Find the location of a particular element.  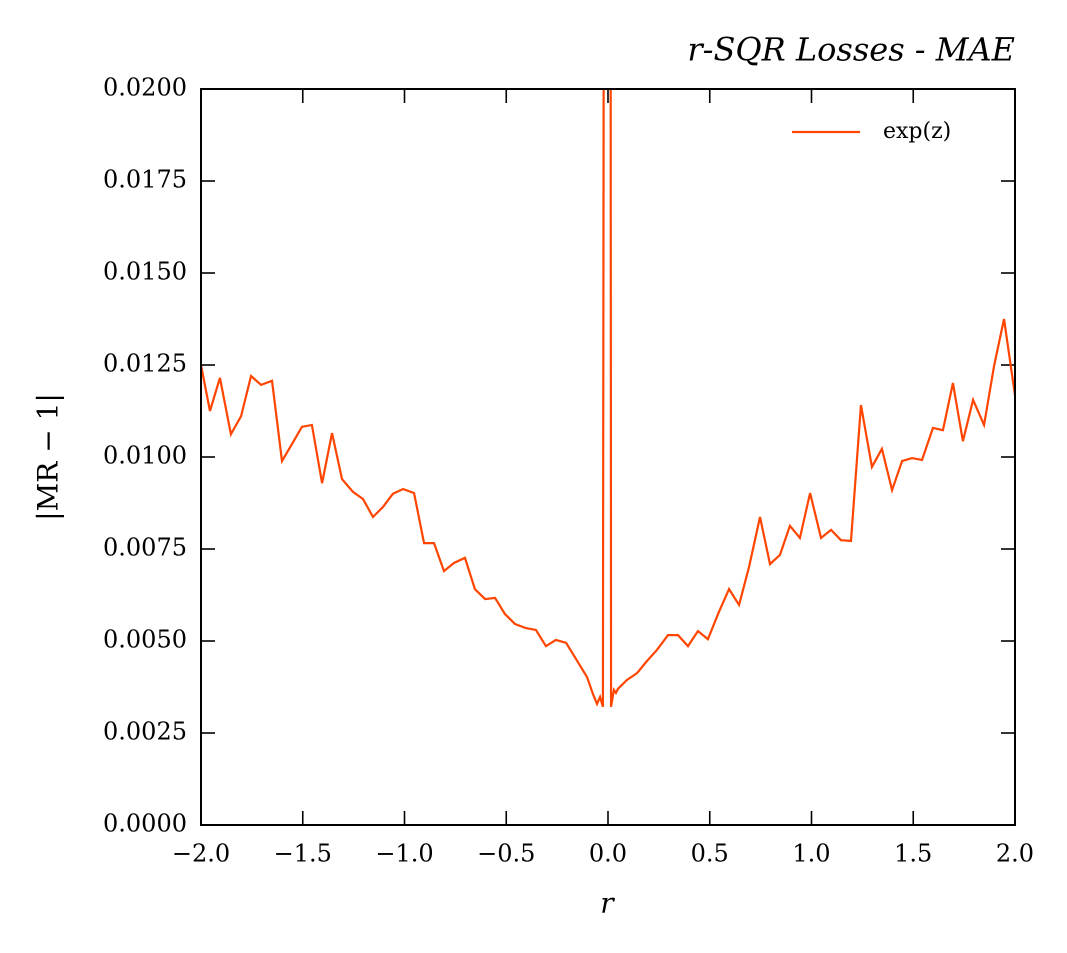

x-tick-label: −0.5 is located at coordinates (506, 854).